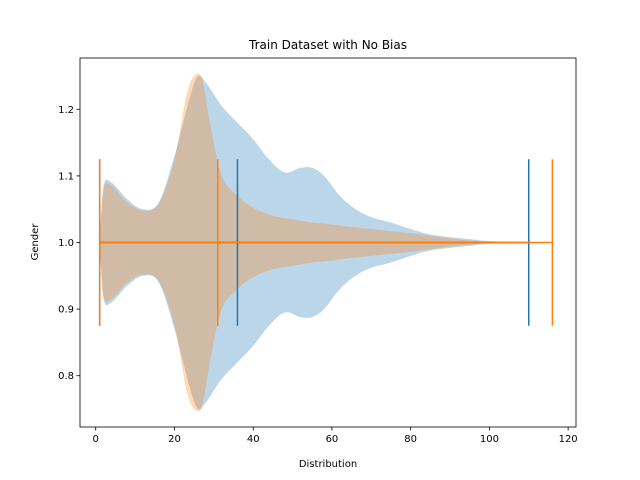 The height and width of the screenshot is (480, 640). I want to click on y-tick-label: 0.8, so click(66, 376).